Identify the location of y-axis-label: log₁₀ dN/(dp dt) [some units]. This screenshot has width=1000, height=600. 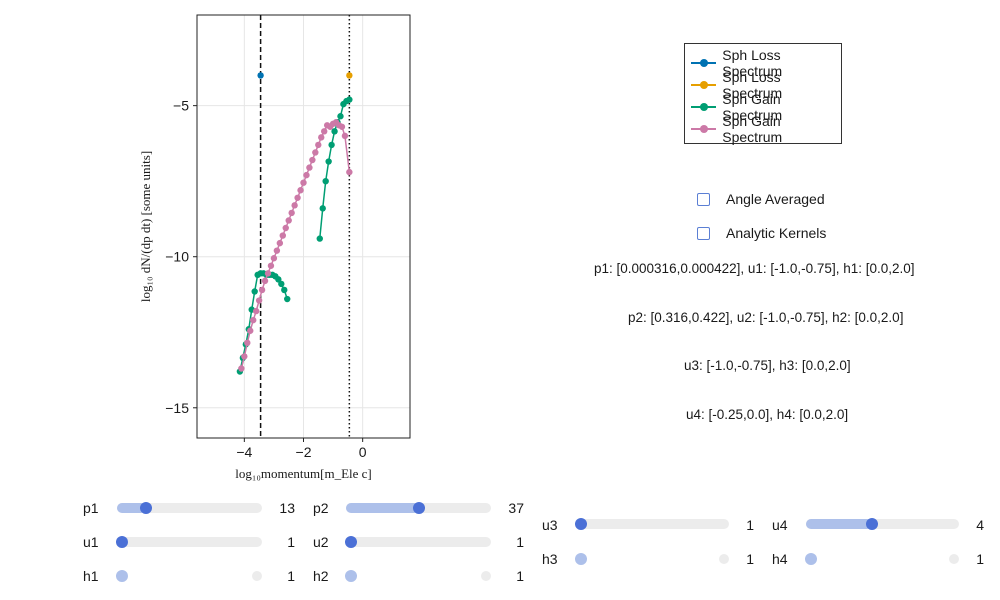
(145, 226).